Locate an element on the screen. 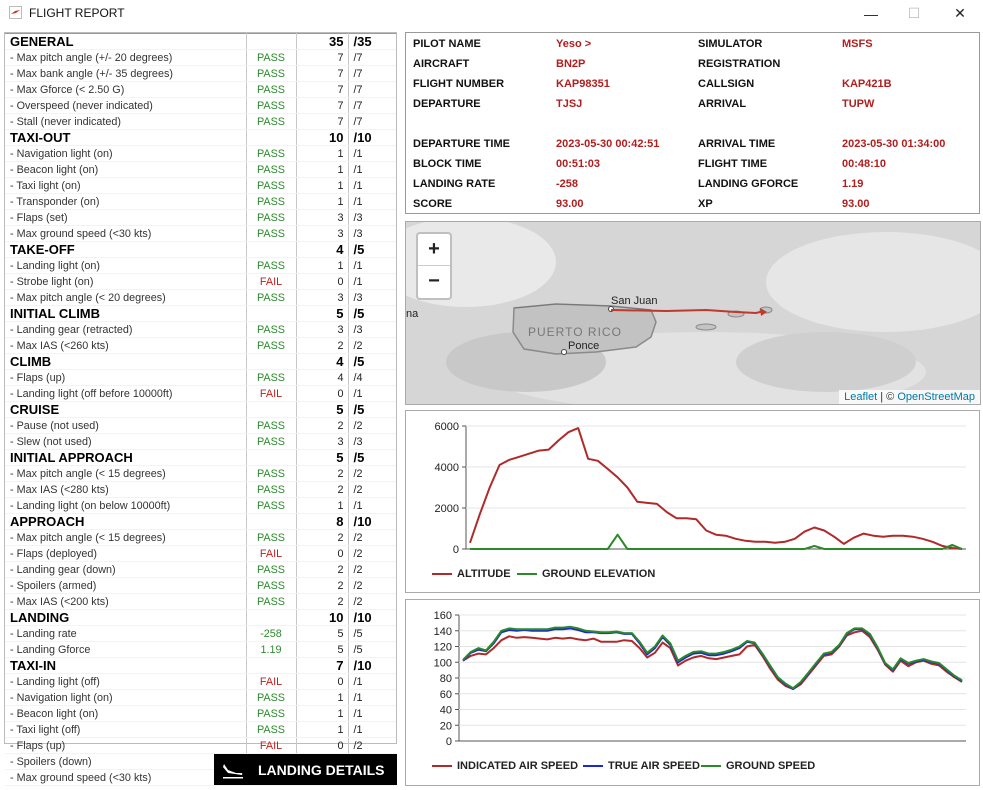 This screenshot has height=790, width=983. check-max: /3 is located at coordinates (372, 217).